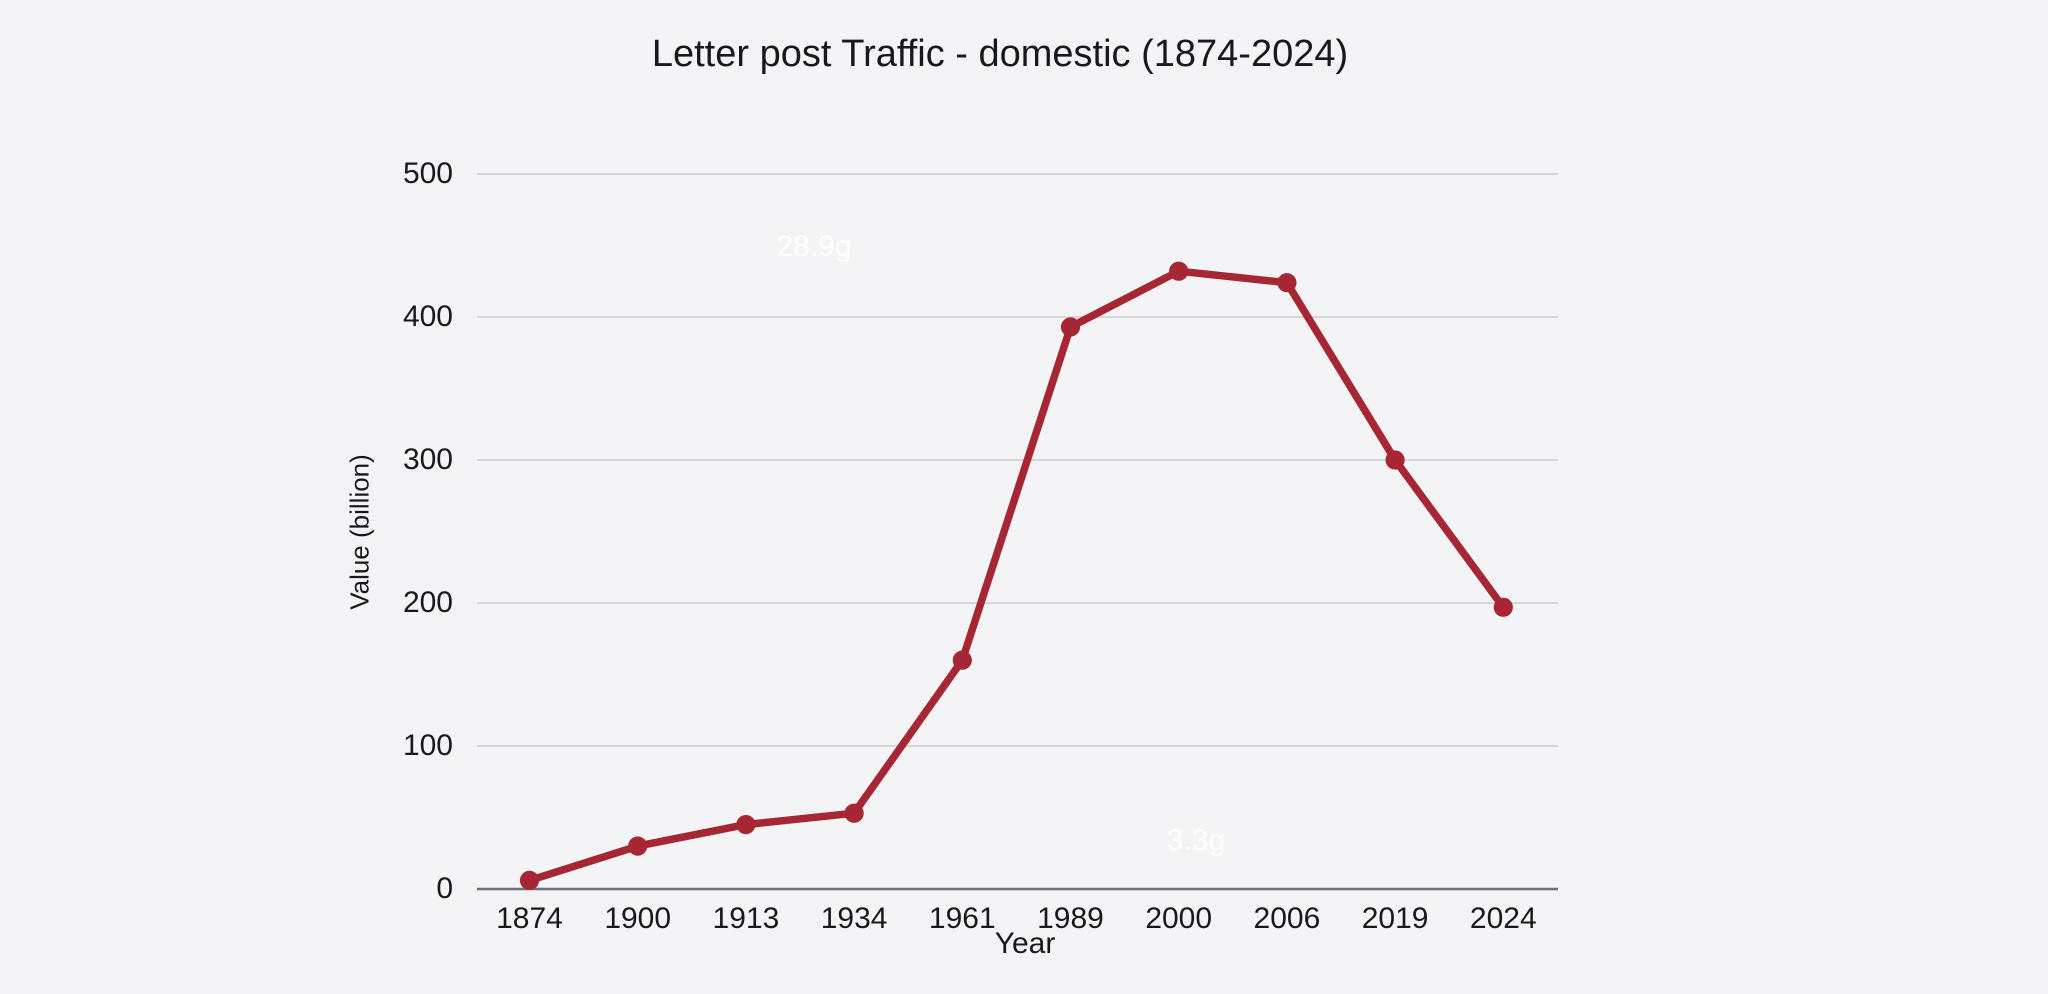 The height and width of the screenshot is (994, 2048). I want to click on data-point-1961, so click(962, 660).